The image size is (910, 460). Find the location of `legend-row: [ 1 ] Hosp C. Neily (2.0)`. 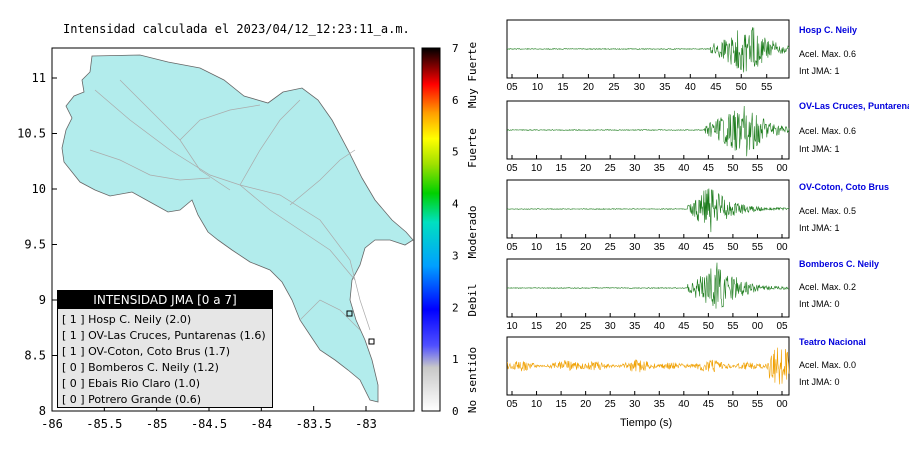

legend-row: [ 1 ] Hosp C. Neily (2.0) is located at coordinates (127, 319).